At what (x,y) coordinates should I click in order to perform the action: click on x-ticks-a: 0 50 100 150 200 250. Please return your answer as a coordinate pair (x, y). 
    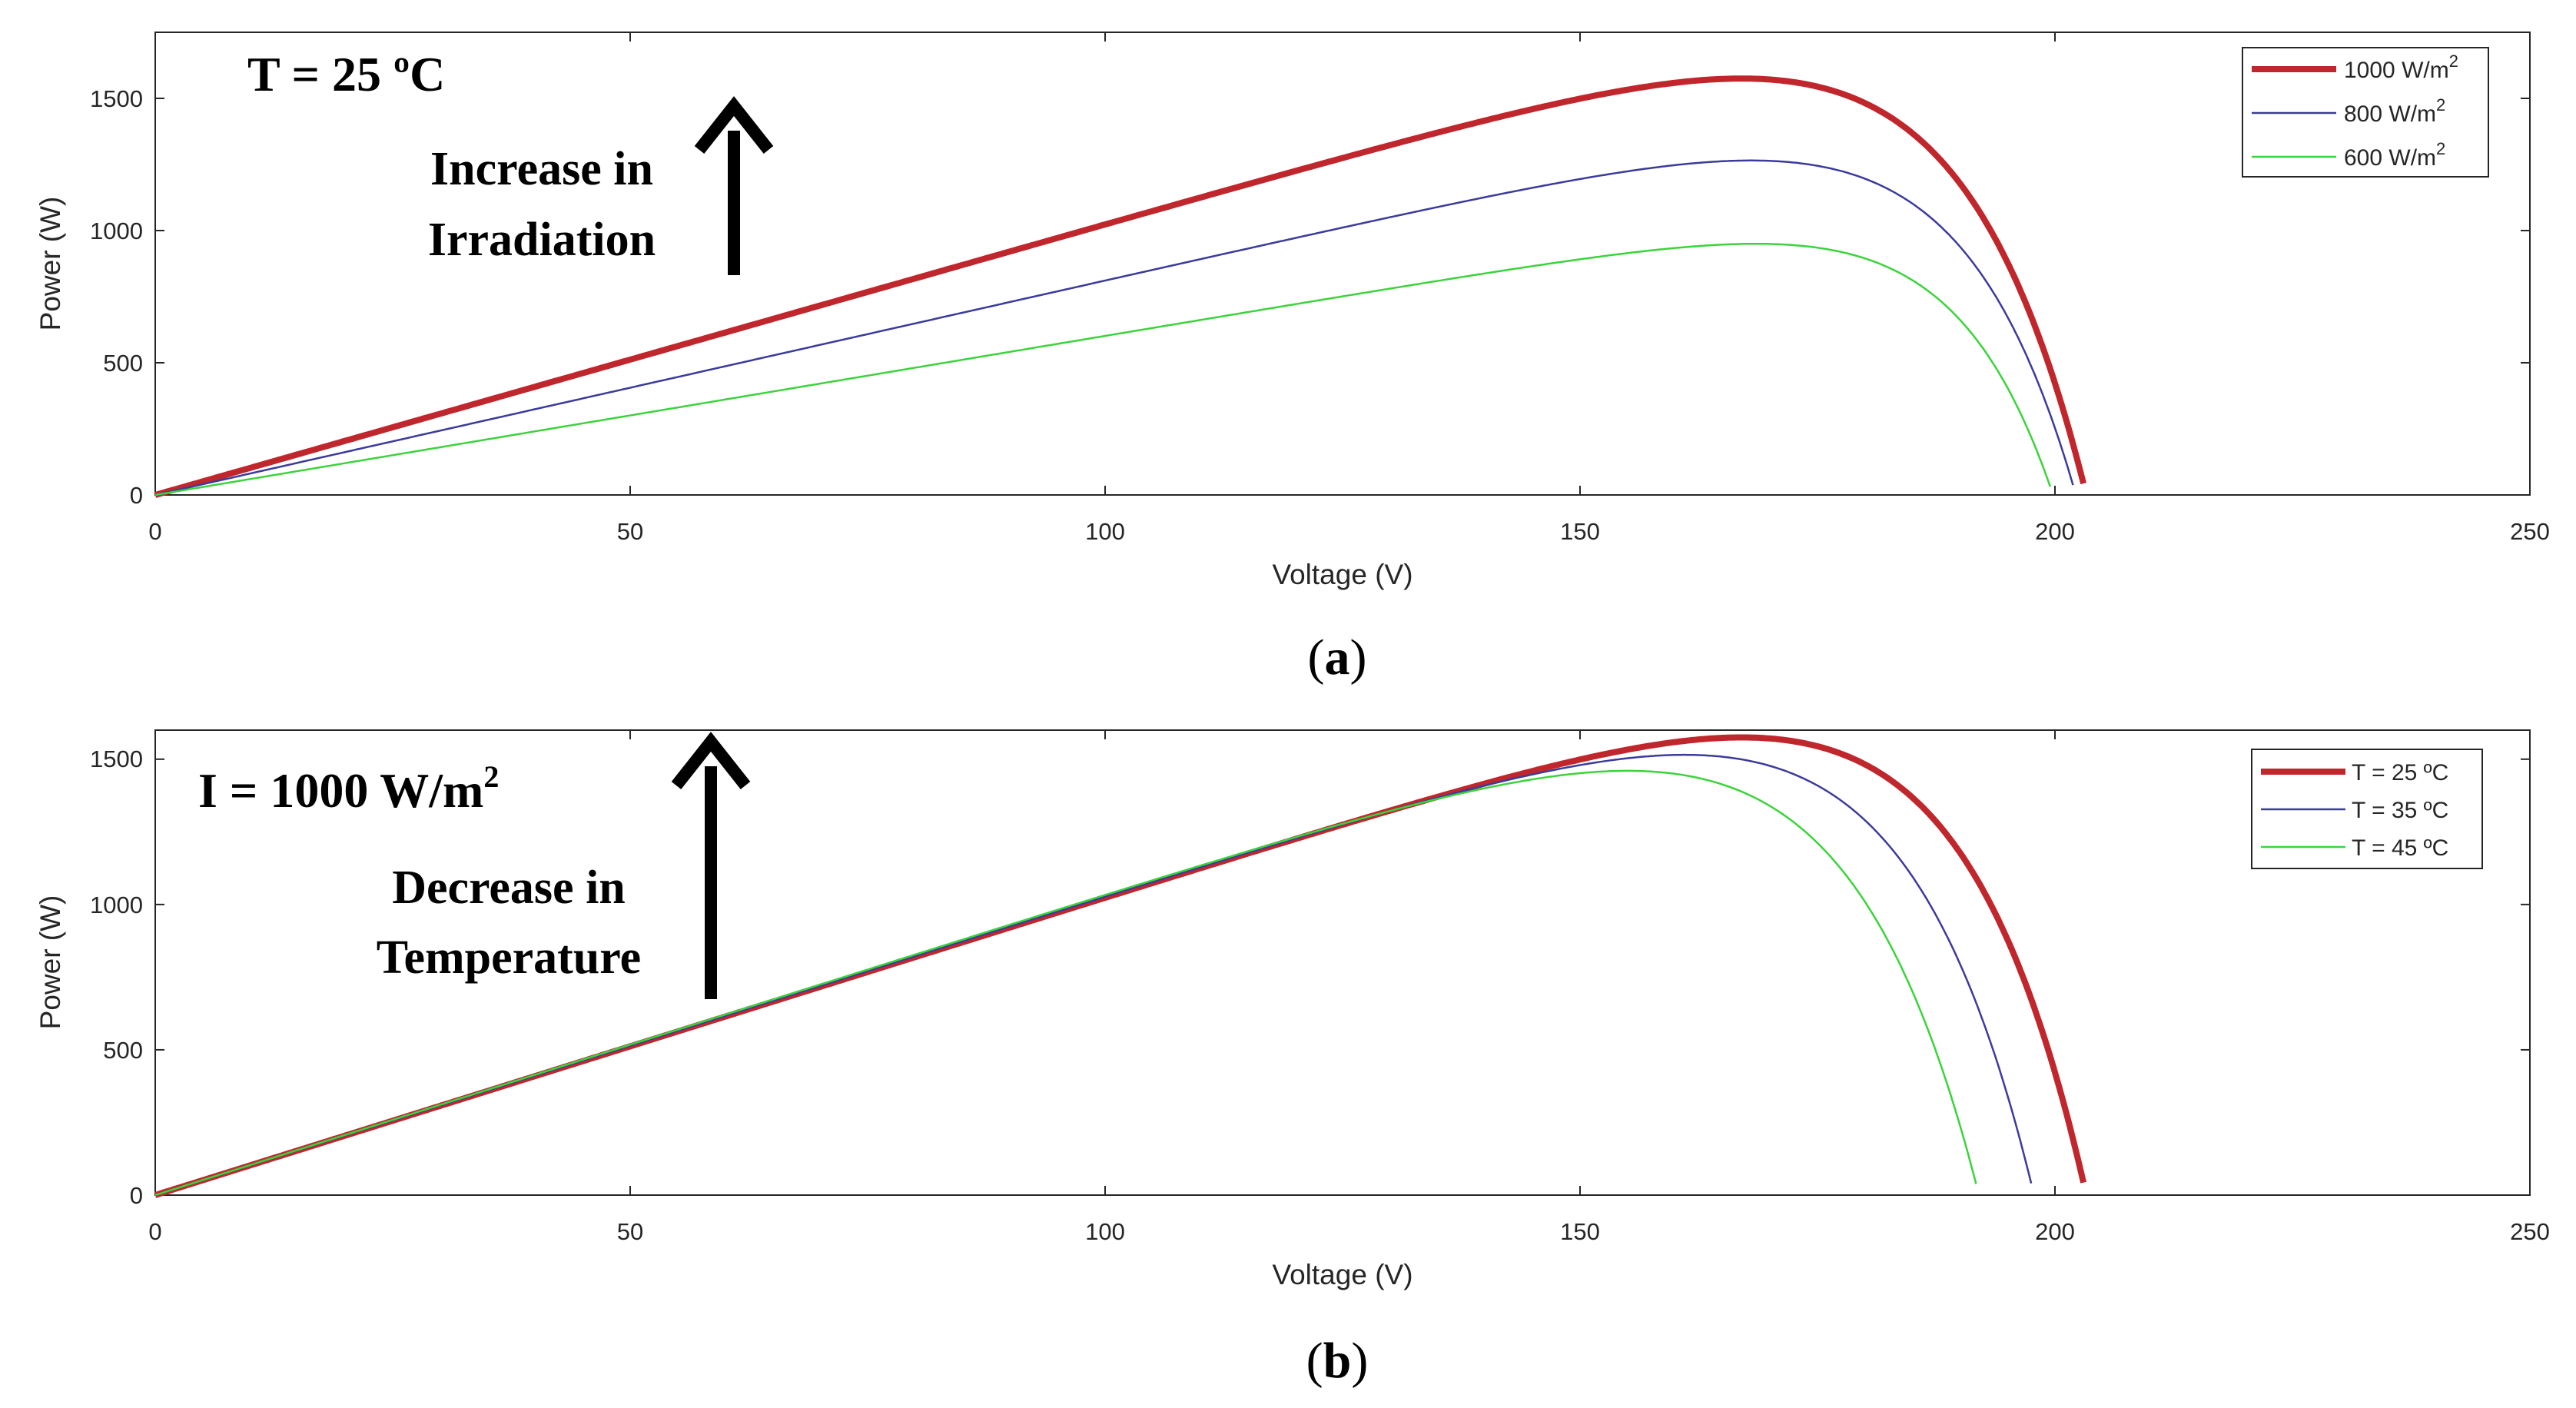
    Looking at the image, I should click on (1348, 531).